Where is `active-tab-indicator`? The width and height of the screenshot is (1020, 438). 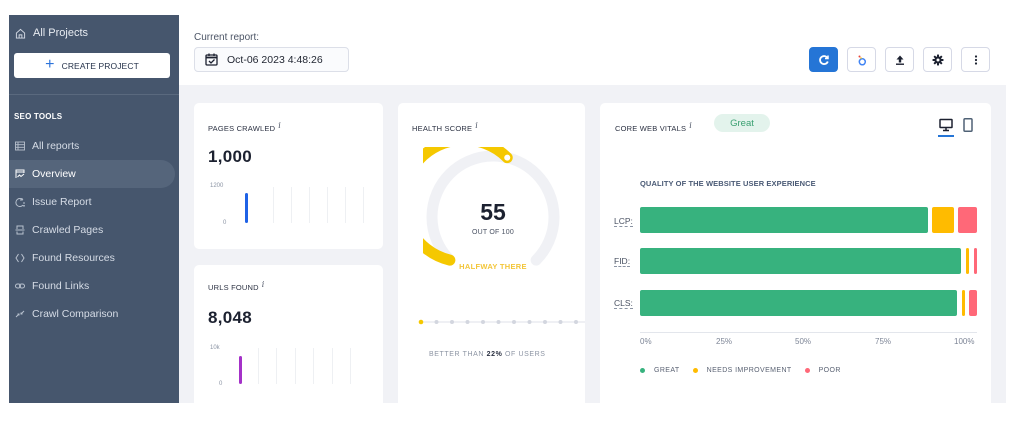 active-tab-indicator is located at coordinates (946, 136).